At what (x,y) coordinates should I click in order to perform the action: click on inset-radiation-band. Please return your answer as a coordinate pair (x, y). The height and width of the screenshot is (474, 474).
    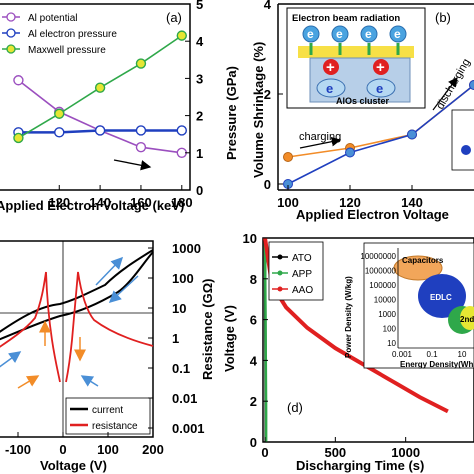
    Looking at the image, I should click on (356, 52).